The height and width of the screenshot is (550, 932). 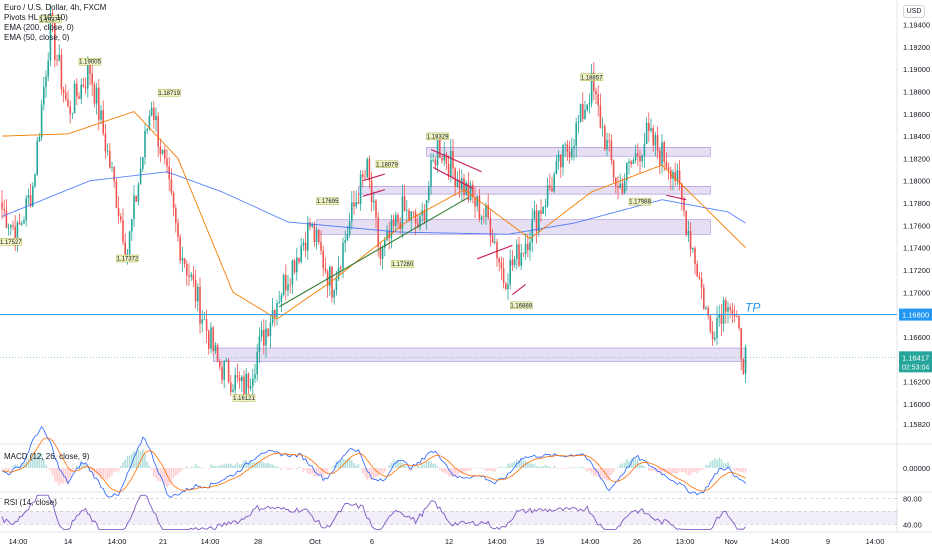 What do you see at coordinates (55, 7) in the screenshot?
I see `symbol-title: Euro / U.S. Dollar, 4h, FXCM` at bounding box center [55, 7].